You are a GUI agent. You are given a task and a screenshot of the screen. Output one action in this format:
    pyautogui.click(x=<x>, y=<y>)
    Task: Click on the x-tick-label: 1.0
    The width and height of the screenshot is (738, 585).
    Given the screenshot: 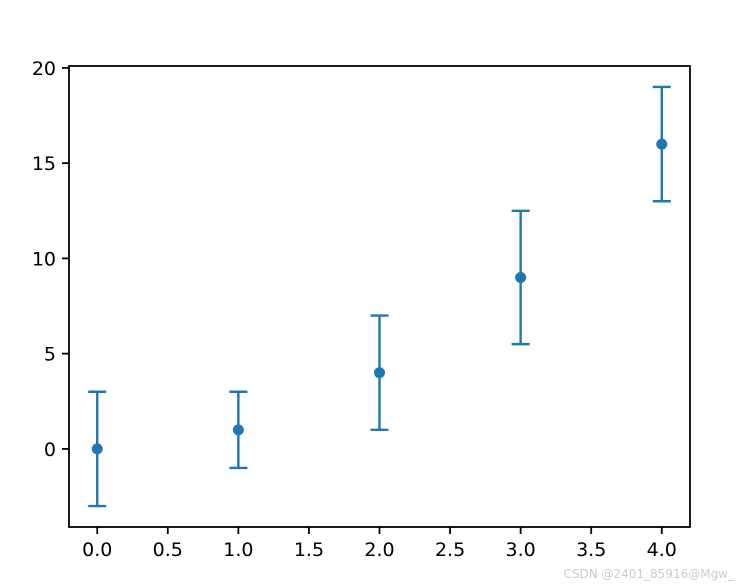 What is the action you would take?
    pyautogui.click(x=238, y=550)
    